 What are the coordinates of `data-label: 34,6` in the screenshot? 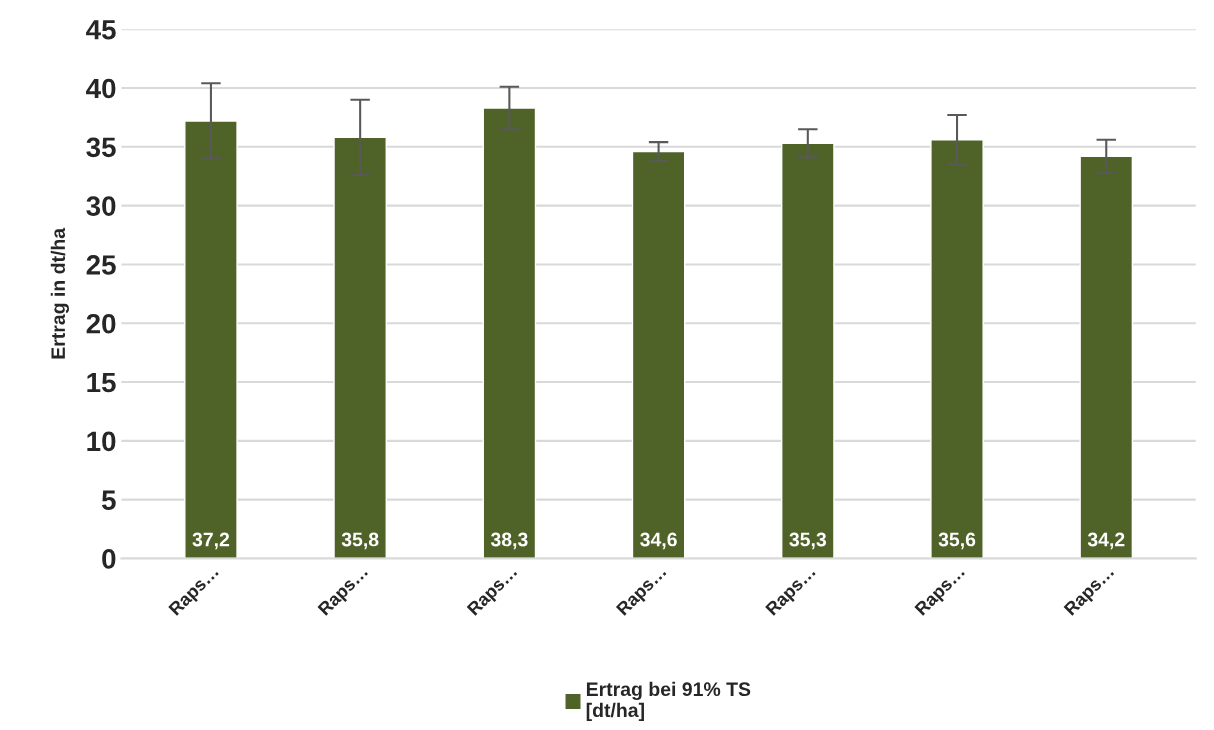 It's located at (658, 541).